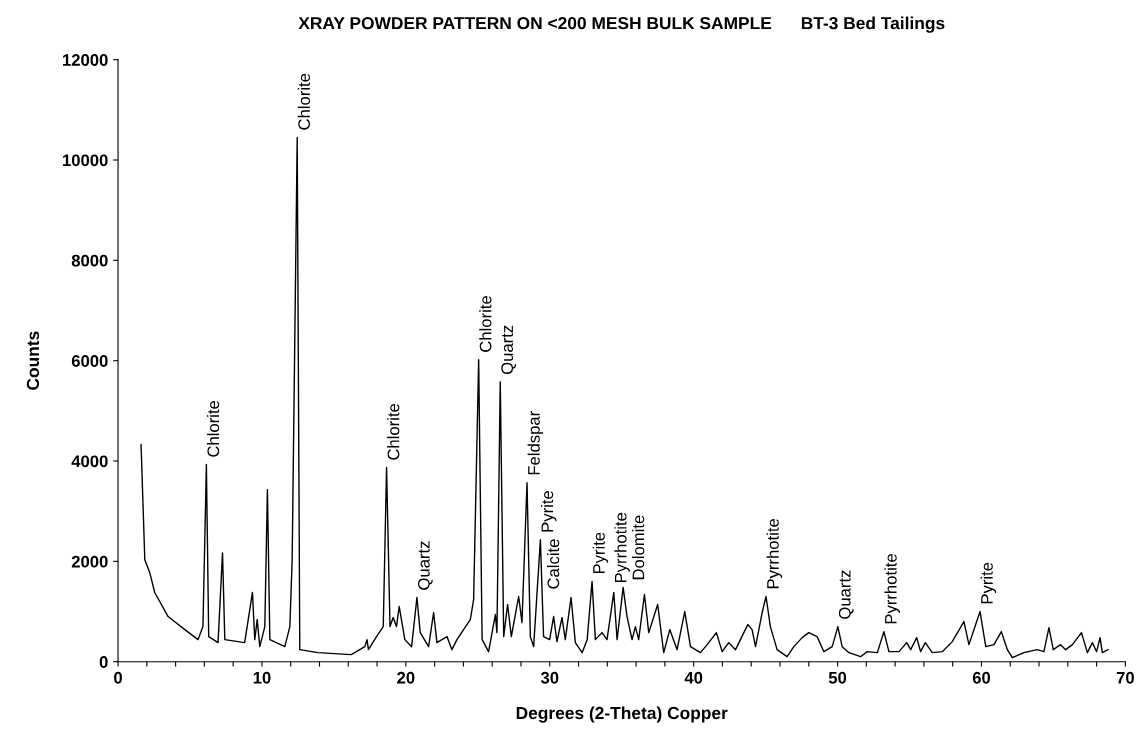 The height and width of the screenshot is (746, 1146). What do you see at coordinates (85, 160) in the screenshot?
I see `y-tick-label: 10000` at bounding box center [85, 160].